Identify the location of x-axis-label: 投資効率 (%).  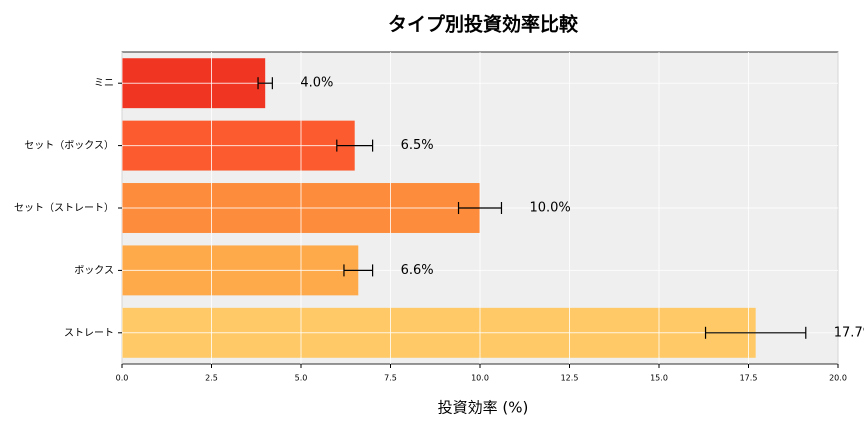
(483, 408).